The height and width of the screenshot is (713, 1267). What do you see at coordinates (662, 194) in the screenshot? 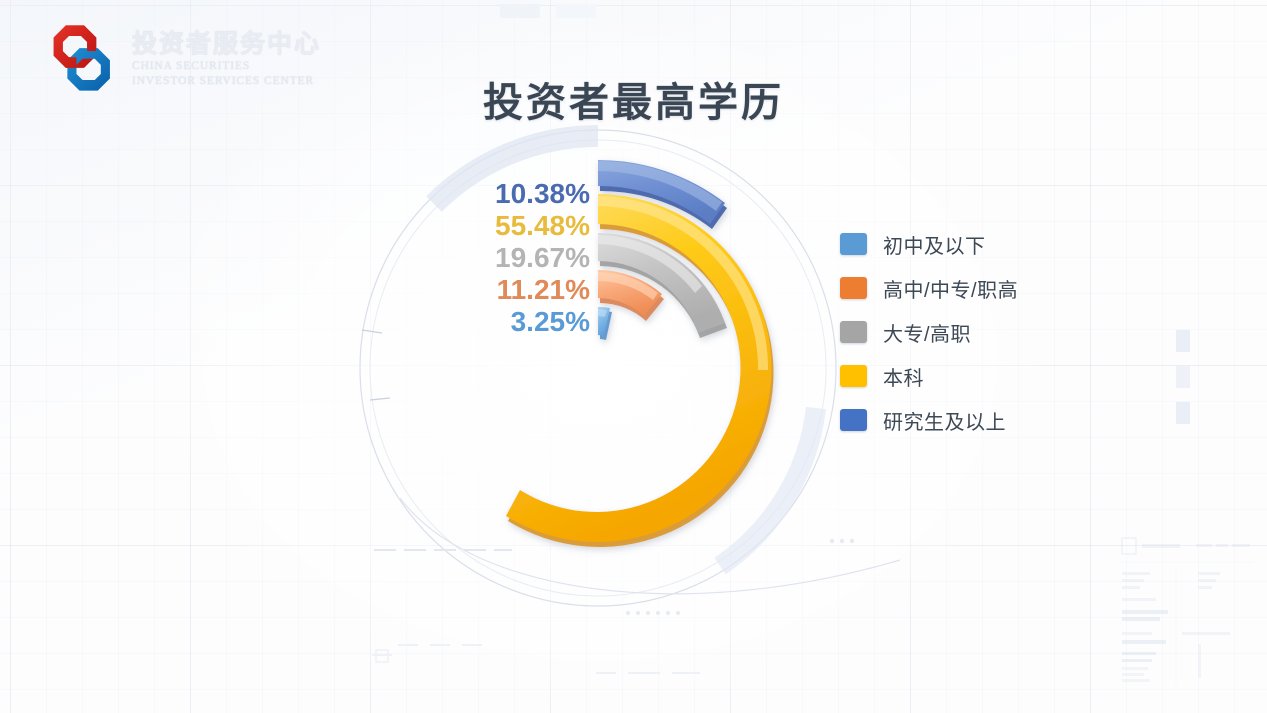
I see `ring-arc-graduate` at bounding box center [662, 194].